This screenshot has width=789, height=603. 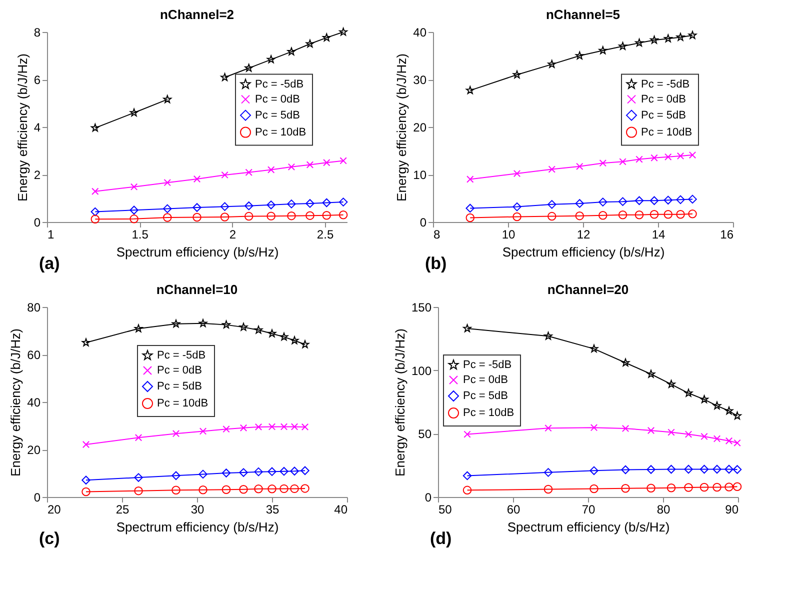 What do you see at coordinates (37, 80) in the screenshot?
I see `y-tick-label: 6` at bounding box center [37, 80].